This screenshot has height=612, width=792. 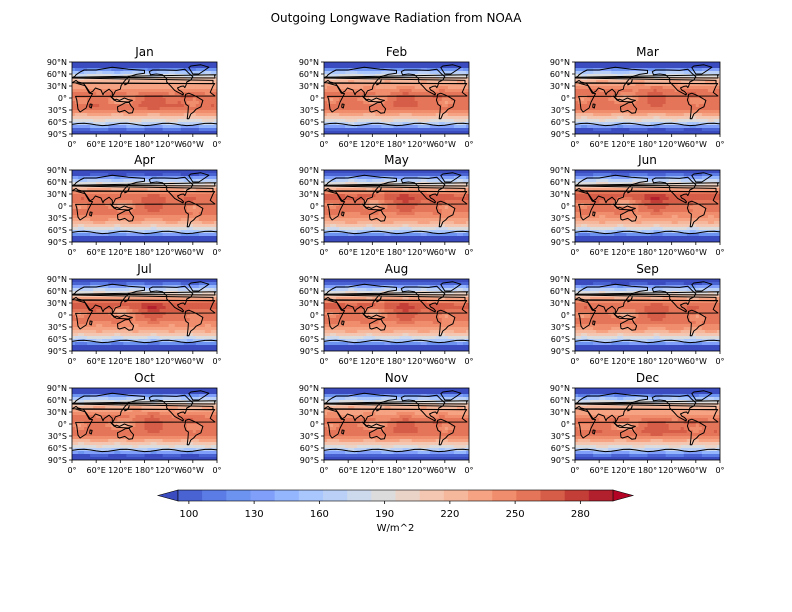 I want to click on colorbar-tick-label: 280, so click(x=580, y=514).